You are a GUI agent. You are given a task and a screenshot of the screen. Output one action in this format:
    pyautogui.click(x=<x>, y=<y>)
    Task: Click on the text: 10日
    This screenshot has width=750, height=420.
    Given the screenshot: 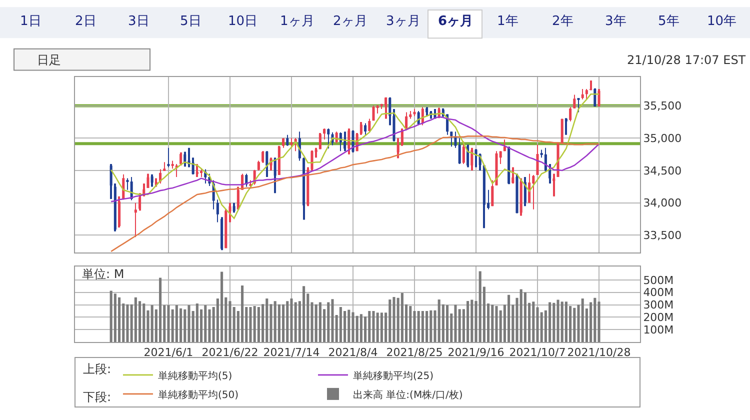 What is the action you would take?
    pyautogui.click(x=243, y=21)
    